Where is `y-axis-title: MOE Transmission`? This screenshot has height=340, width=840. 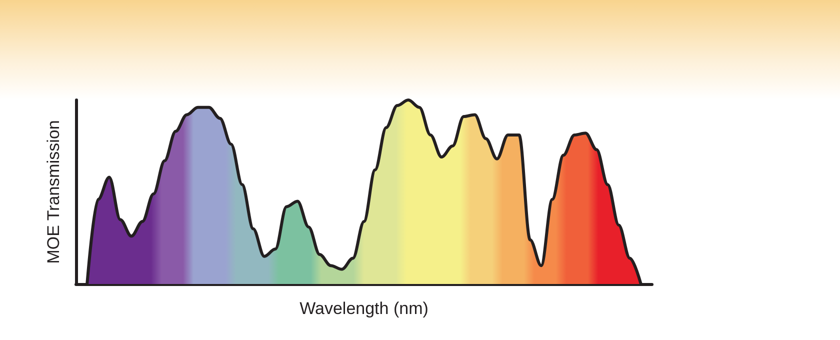 y-axis-title: MOE Transmission is located at coordinates (53, 192).